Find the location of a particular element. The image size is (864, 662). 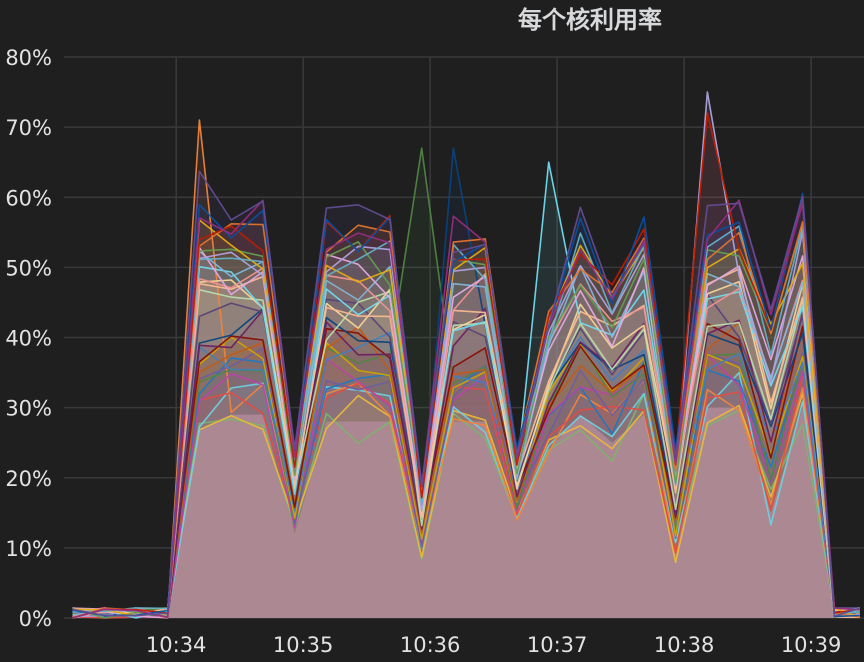

x-tick-label: 10:35 is located at coordinates (303, 645).